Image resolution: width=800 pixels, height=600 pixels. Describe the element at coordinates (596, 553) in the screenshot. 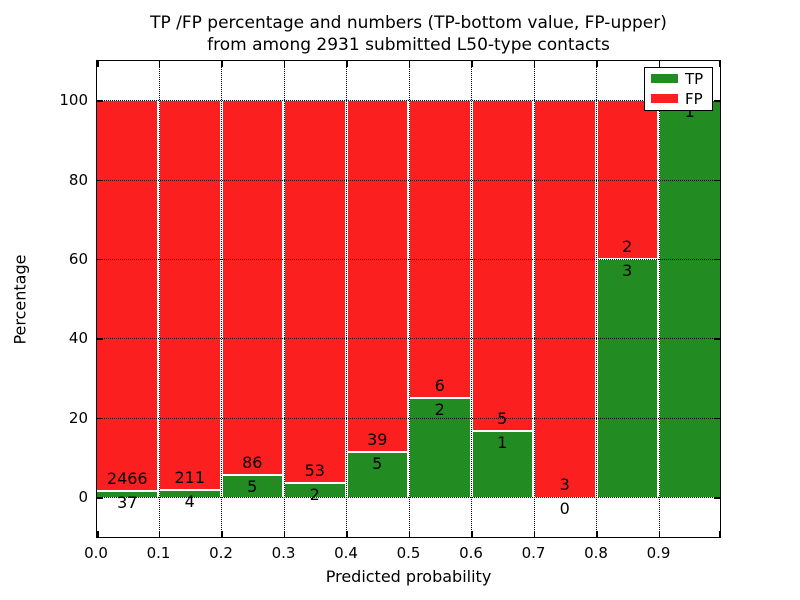

I see `x-tick-label: 0.8` at that location.